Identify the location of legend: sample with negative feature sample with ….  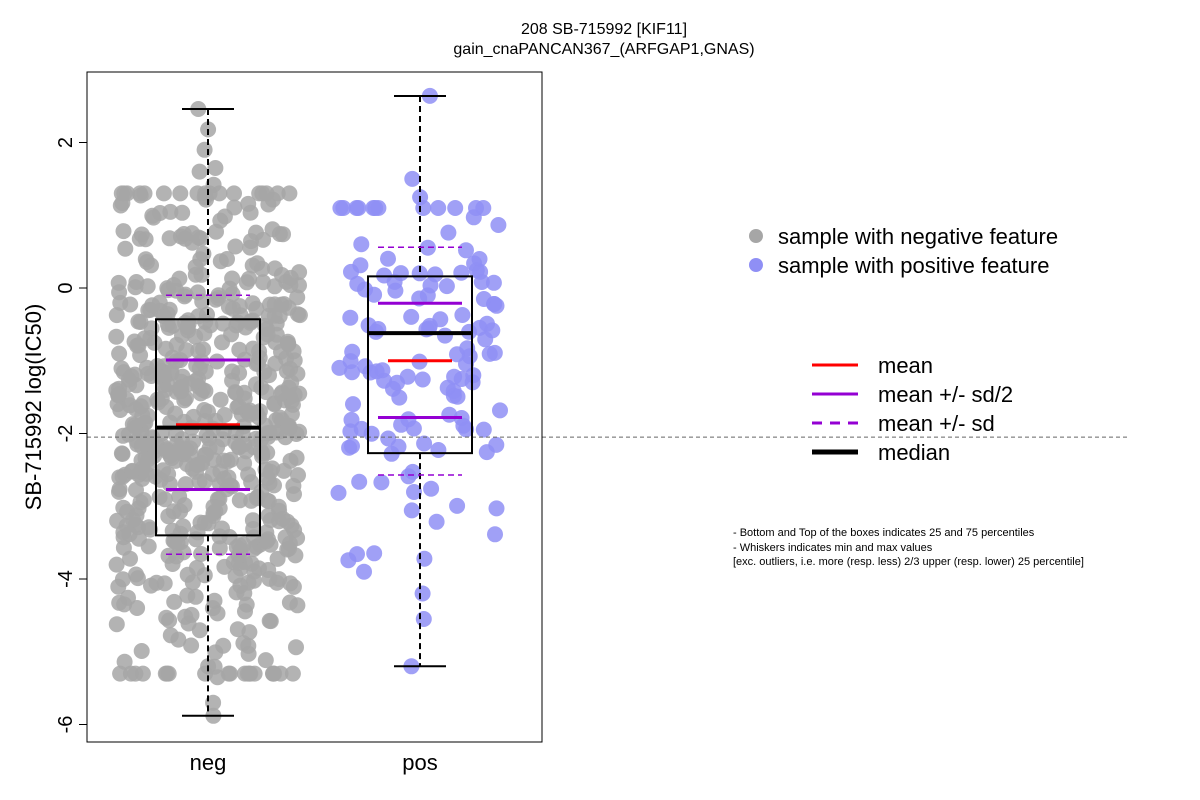
(903, 344).